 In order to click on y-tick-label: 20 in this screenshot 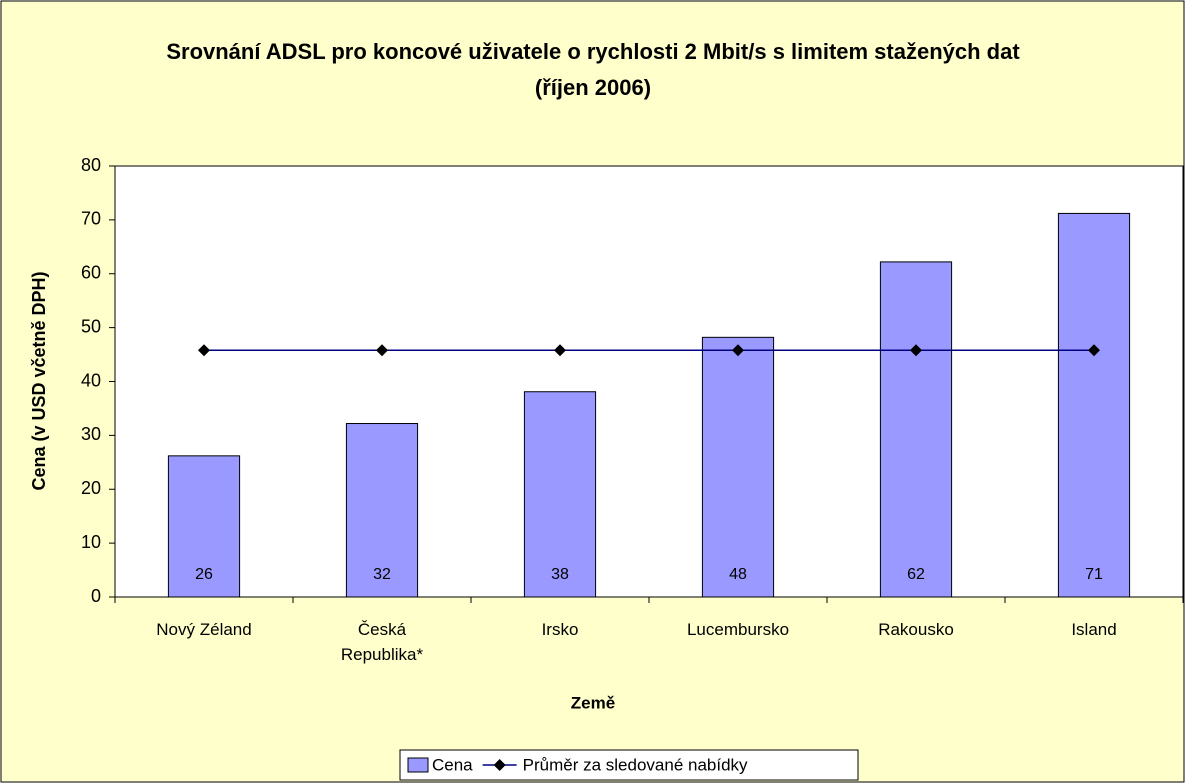, I will do `click(91, 488)`.